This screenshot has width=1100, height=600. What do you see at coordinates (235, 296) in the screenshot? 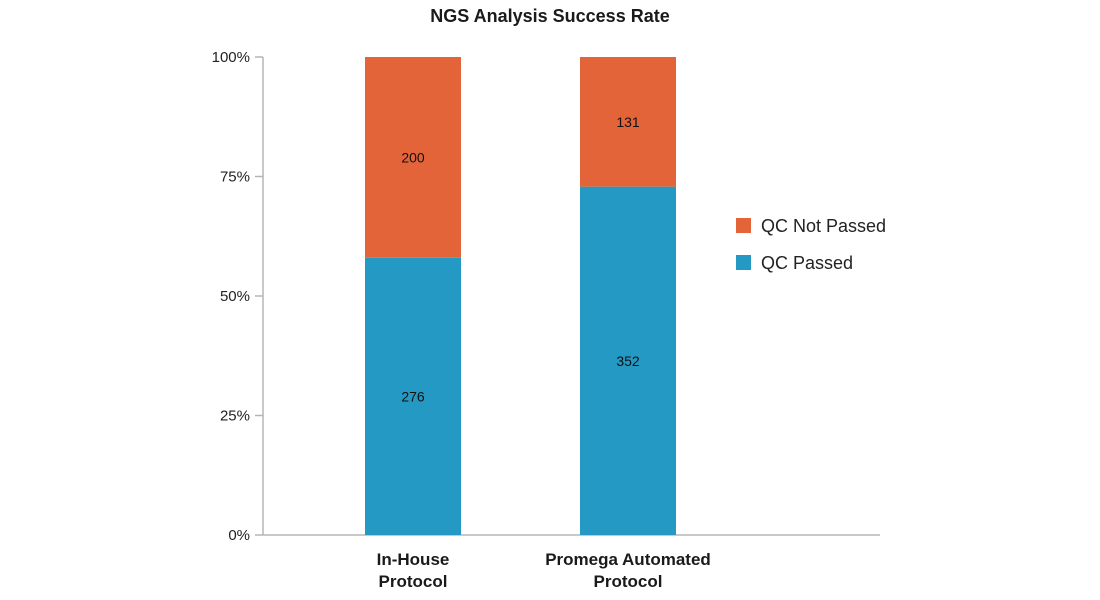
I see `y-tick-label: 50%` at bounding box center [235, 296].